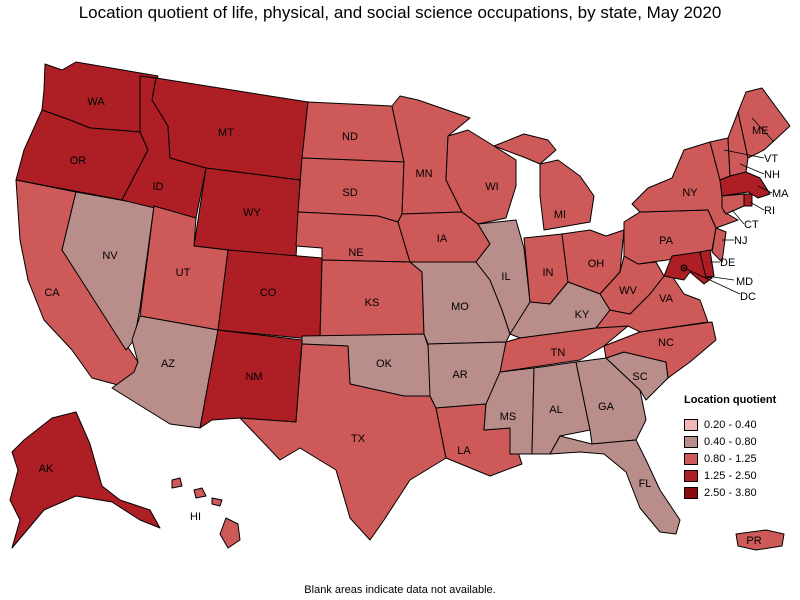  I want to click on state-tx, so click(343, 442).